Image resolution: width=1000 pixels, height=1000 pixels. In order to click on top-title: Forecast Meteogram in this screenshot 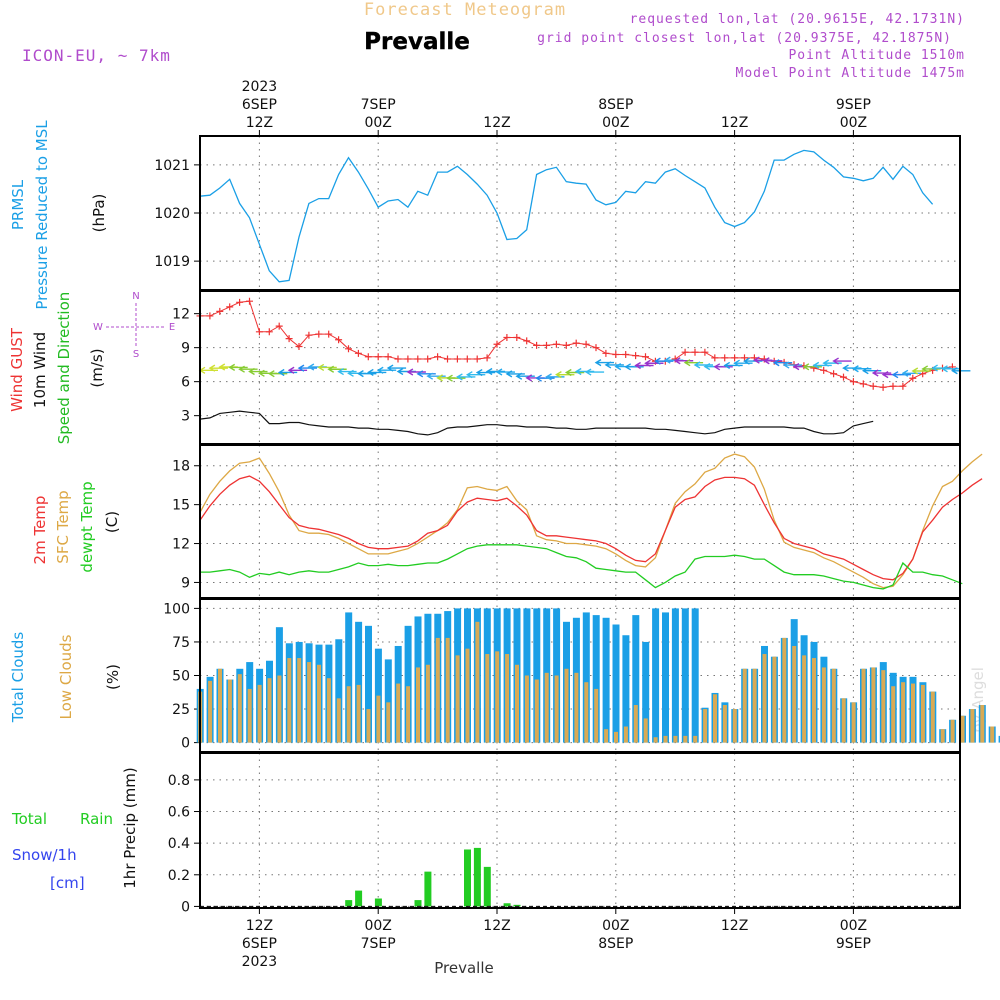, I will do `click(465, 10)`.